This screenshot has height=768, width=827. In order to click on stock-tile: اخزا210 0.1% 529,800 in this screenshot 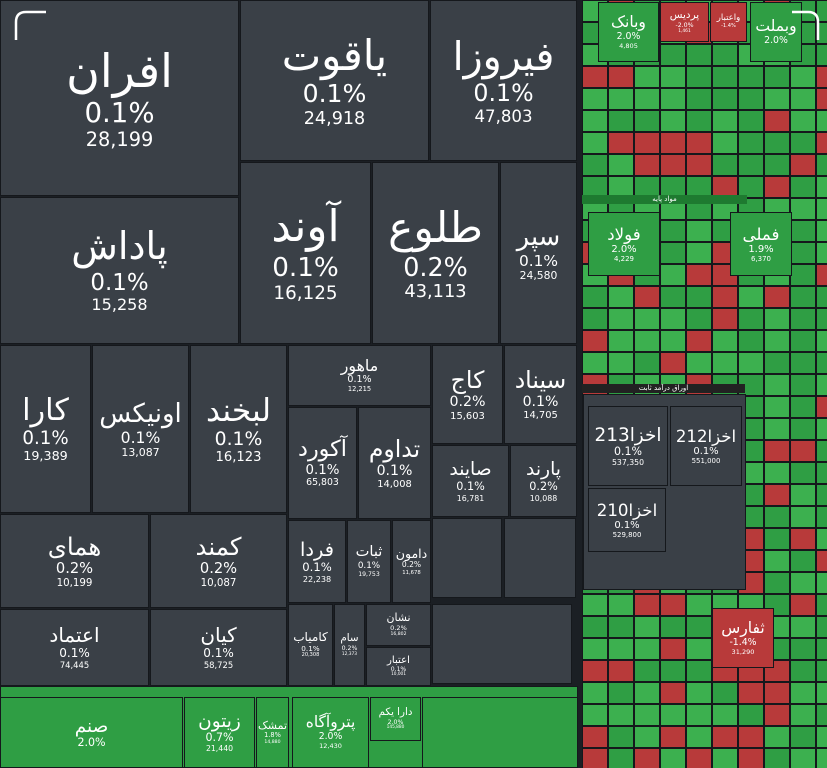, I will do `click(627, 520)`.